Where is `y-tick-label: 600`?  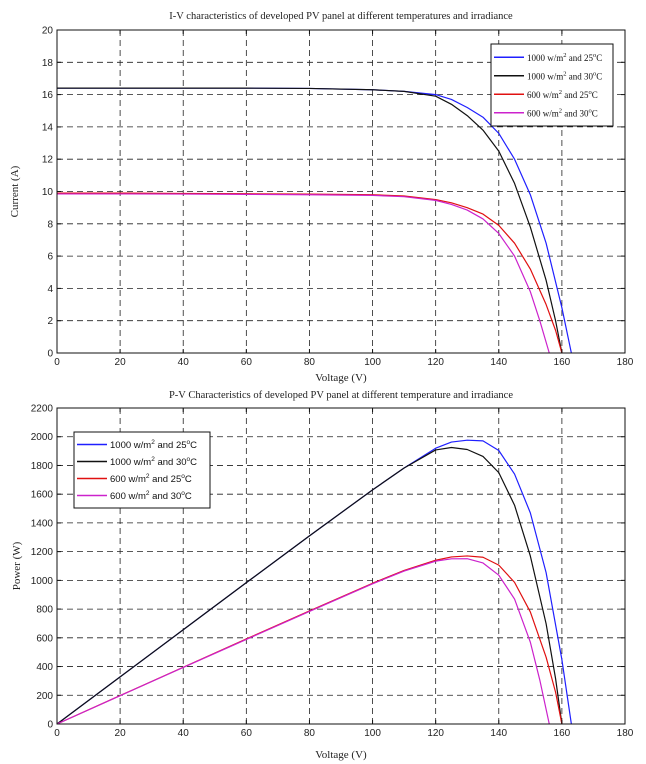
y-tick-label: 600 is located at coordinates (44, 638).